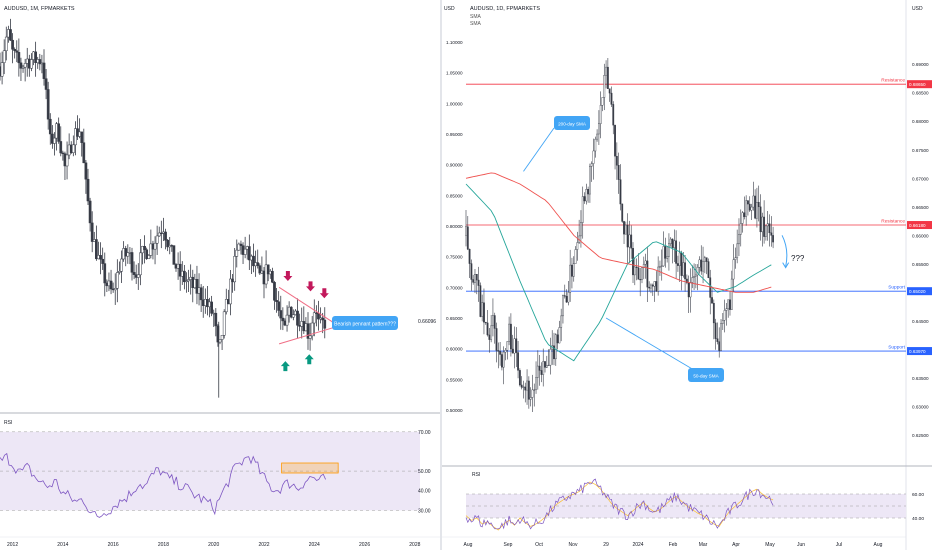 The width and height of the screenshot is (932, 550). Describe the element at coordinates (920, 207) in the screenshot. I see `right-scale-label: 0.66500` at that location.